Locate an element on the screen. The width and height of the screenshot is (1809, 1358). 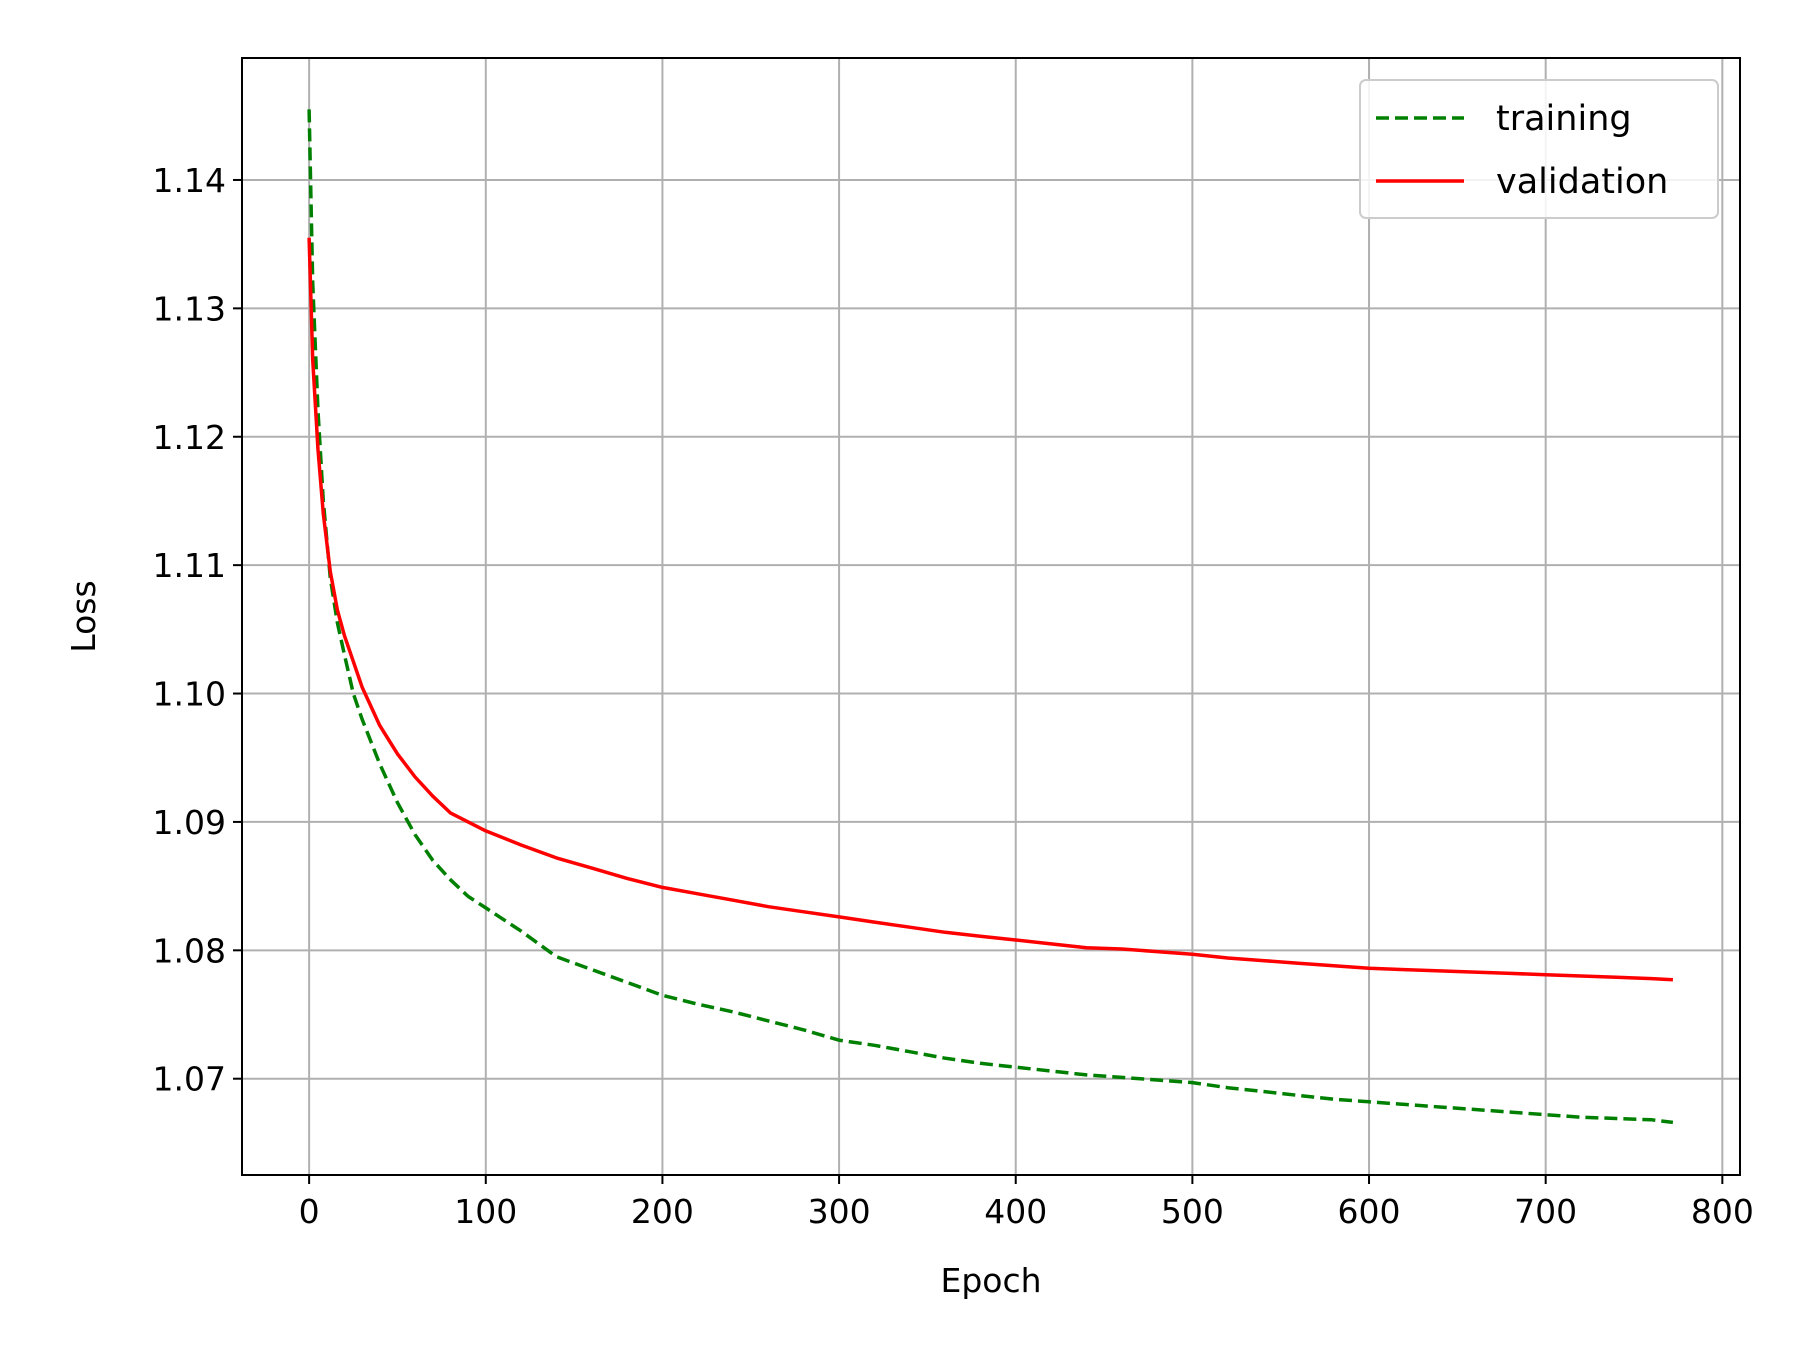
y-tick-label: 1.08 is located at coordinates (189, 950).